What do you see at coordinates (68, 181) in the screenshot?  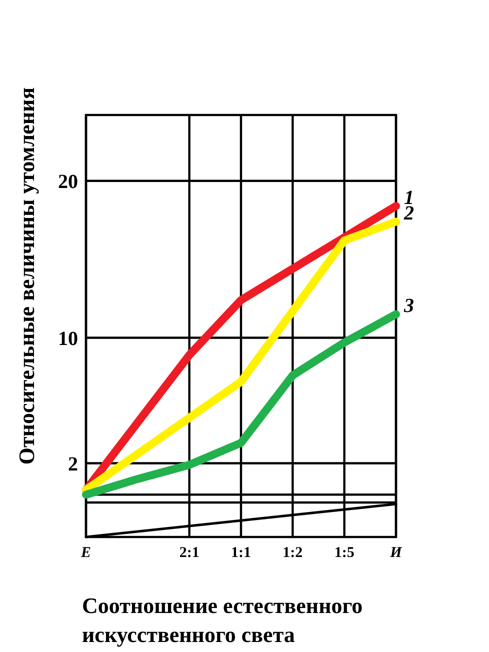 I see `y-tick-label: 20` at bounding box center [68, 181].